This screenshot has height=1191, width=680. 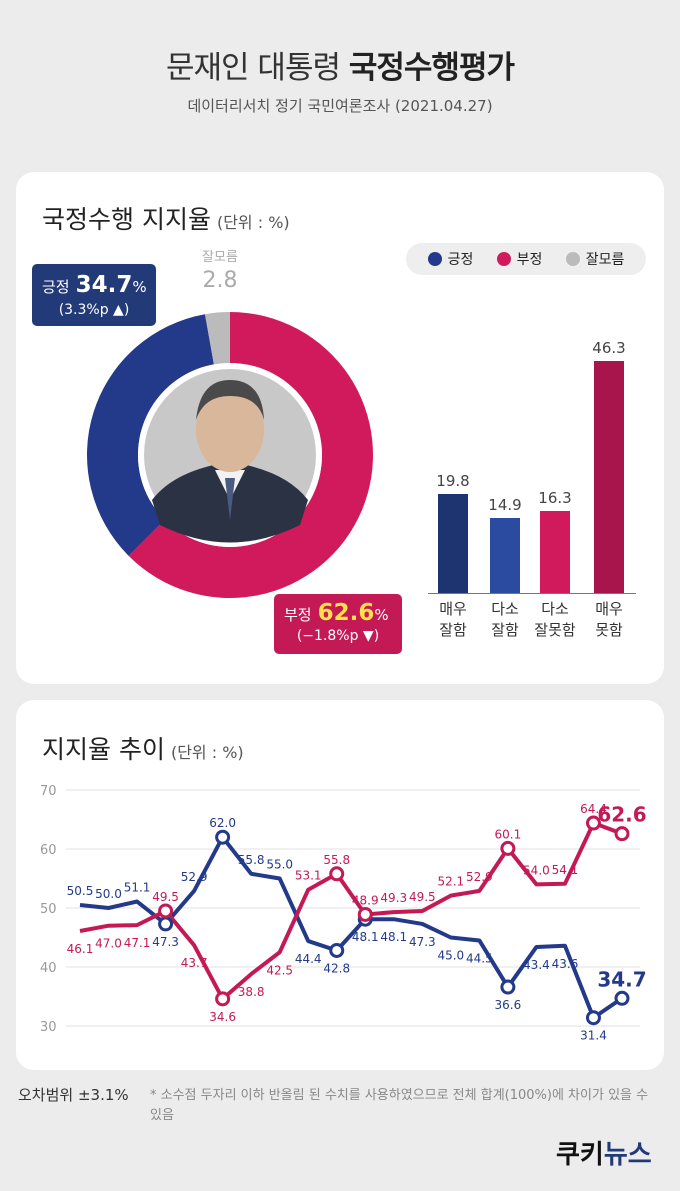 I want to click on y-tick-60: 60, so click(x=48, y=850).